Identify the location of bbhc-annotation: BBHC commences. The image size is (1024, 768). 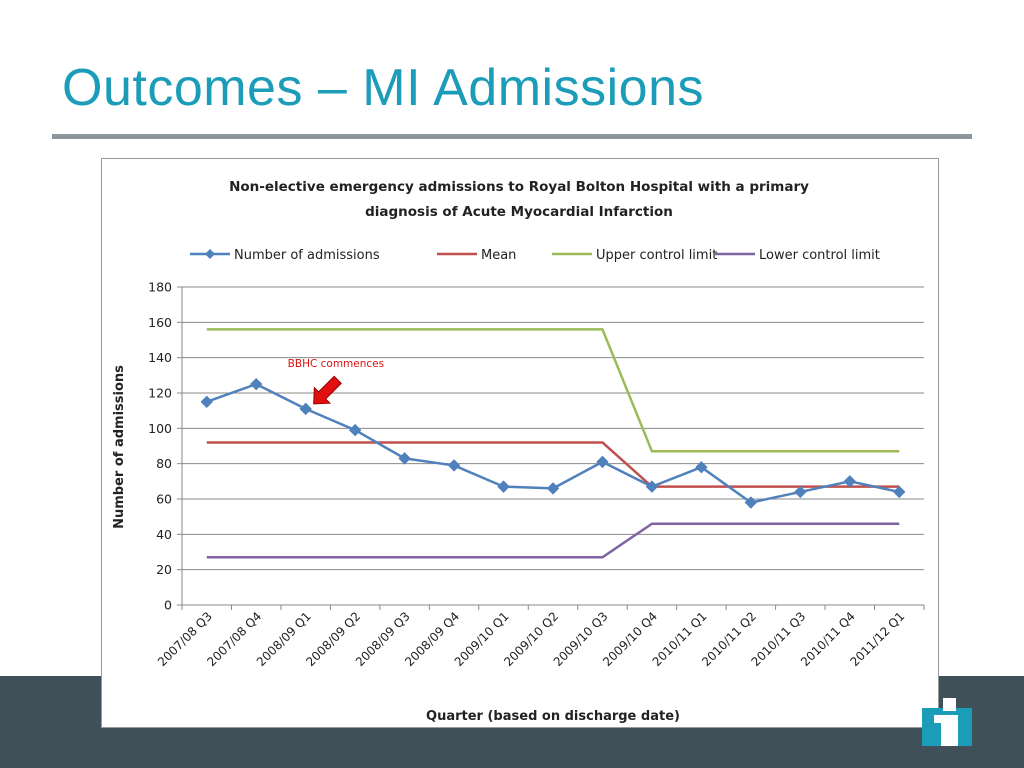
(336, 381).